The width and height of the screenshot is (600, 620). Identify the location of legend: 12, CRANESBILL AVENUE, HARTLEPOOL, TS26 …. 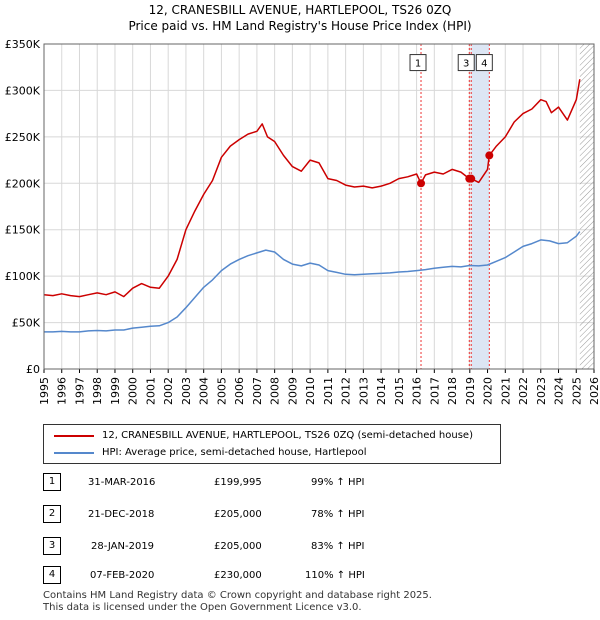
(272, 444).